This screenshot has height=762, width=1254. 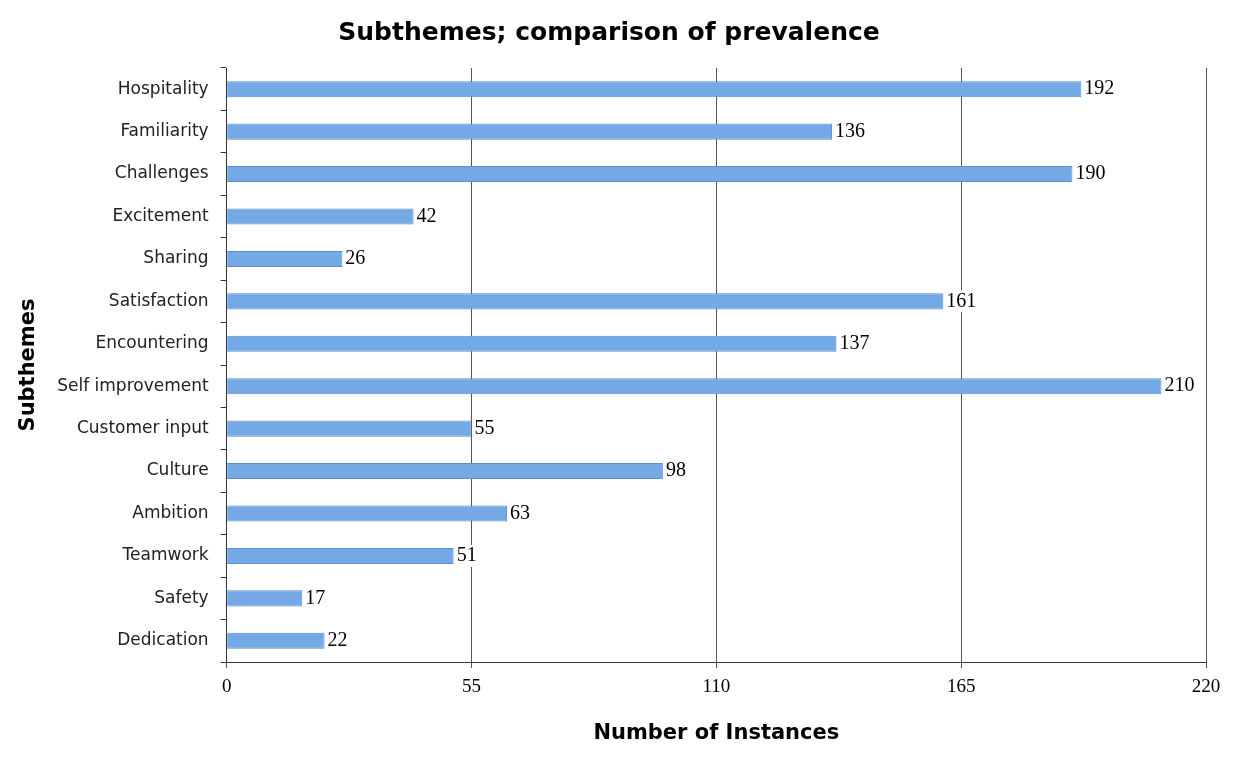 What do you see at coordinates (158, 299) in the screenshot?
I see `y-tick-label: Satisfaction` at bounding box center [158, 299].